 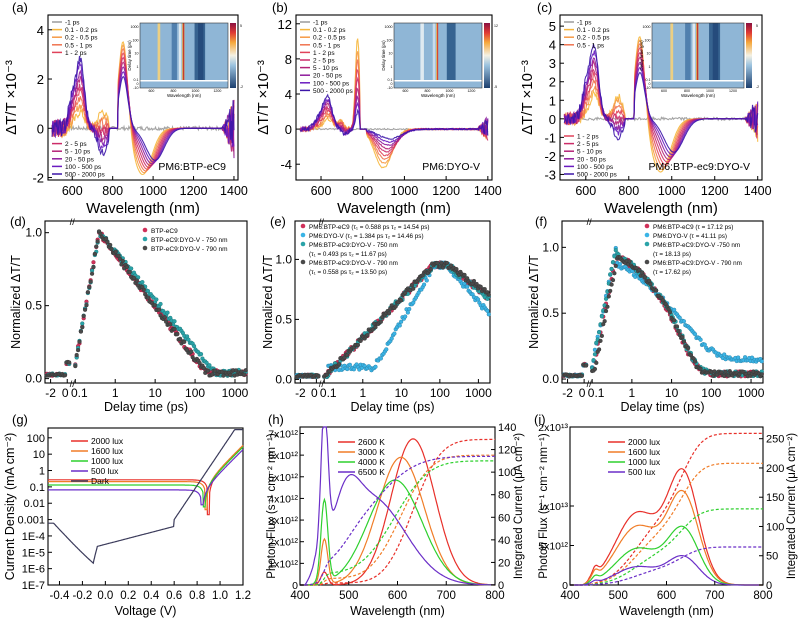 What do you see at coordinates (597, 175) in the screenshot?
I see `legend-label: 500 - 2000 ps` at bounding box center [597, 175].